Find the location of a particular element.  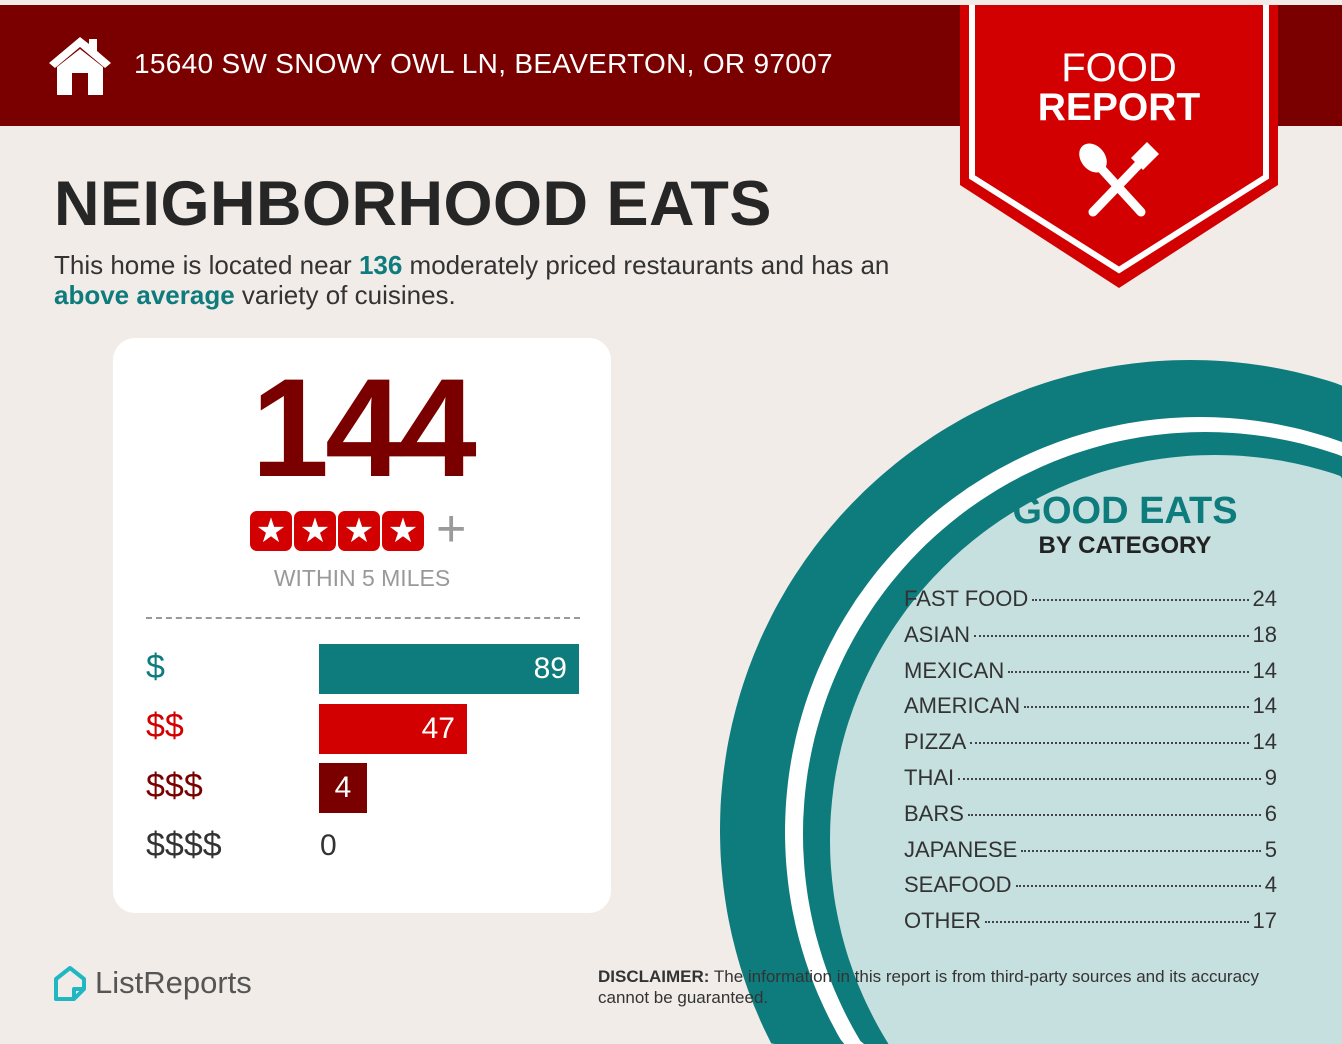

restaurant-count: 136 is located at coordinates (380, 265).